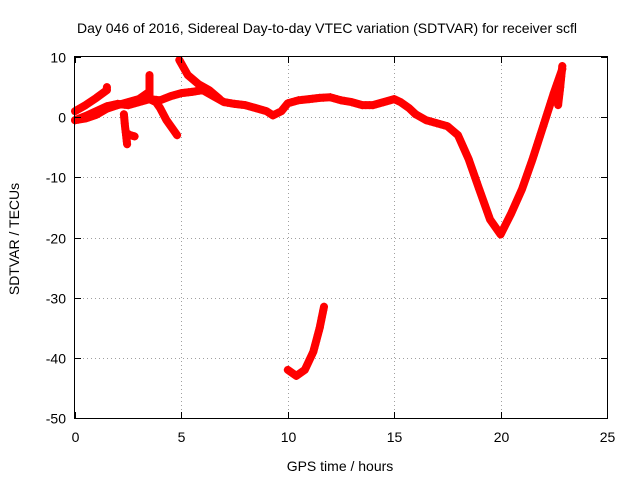 The width and height of the screenshot is (640, 480). I want to click on series-track-k-markers, so click(305, 341).